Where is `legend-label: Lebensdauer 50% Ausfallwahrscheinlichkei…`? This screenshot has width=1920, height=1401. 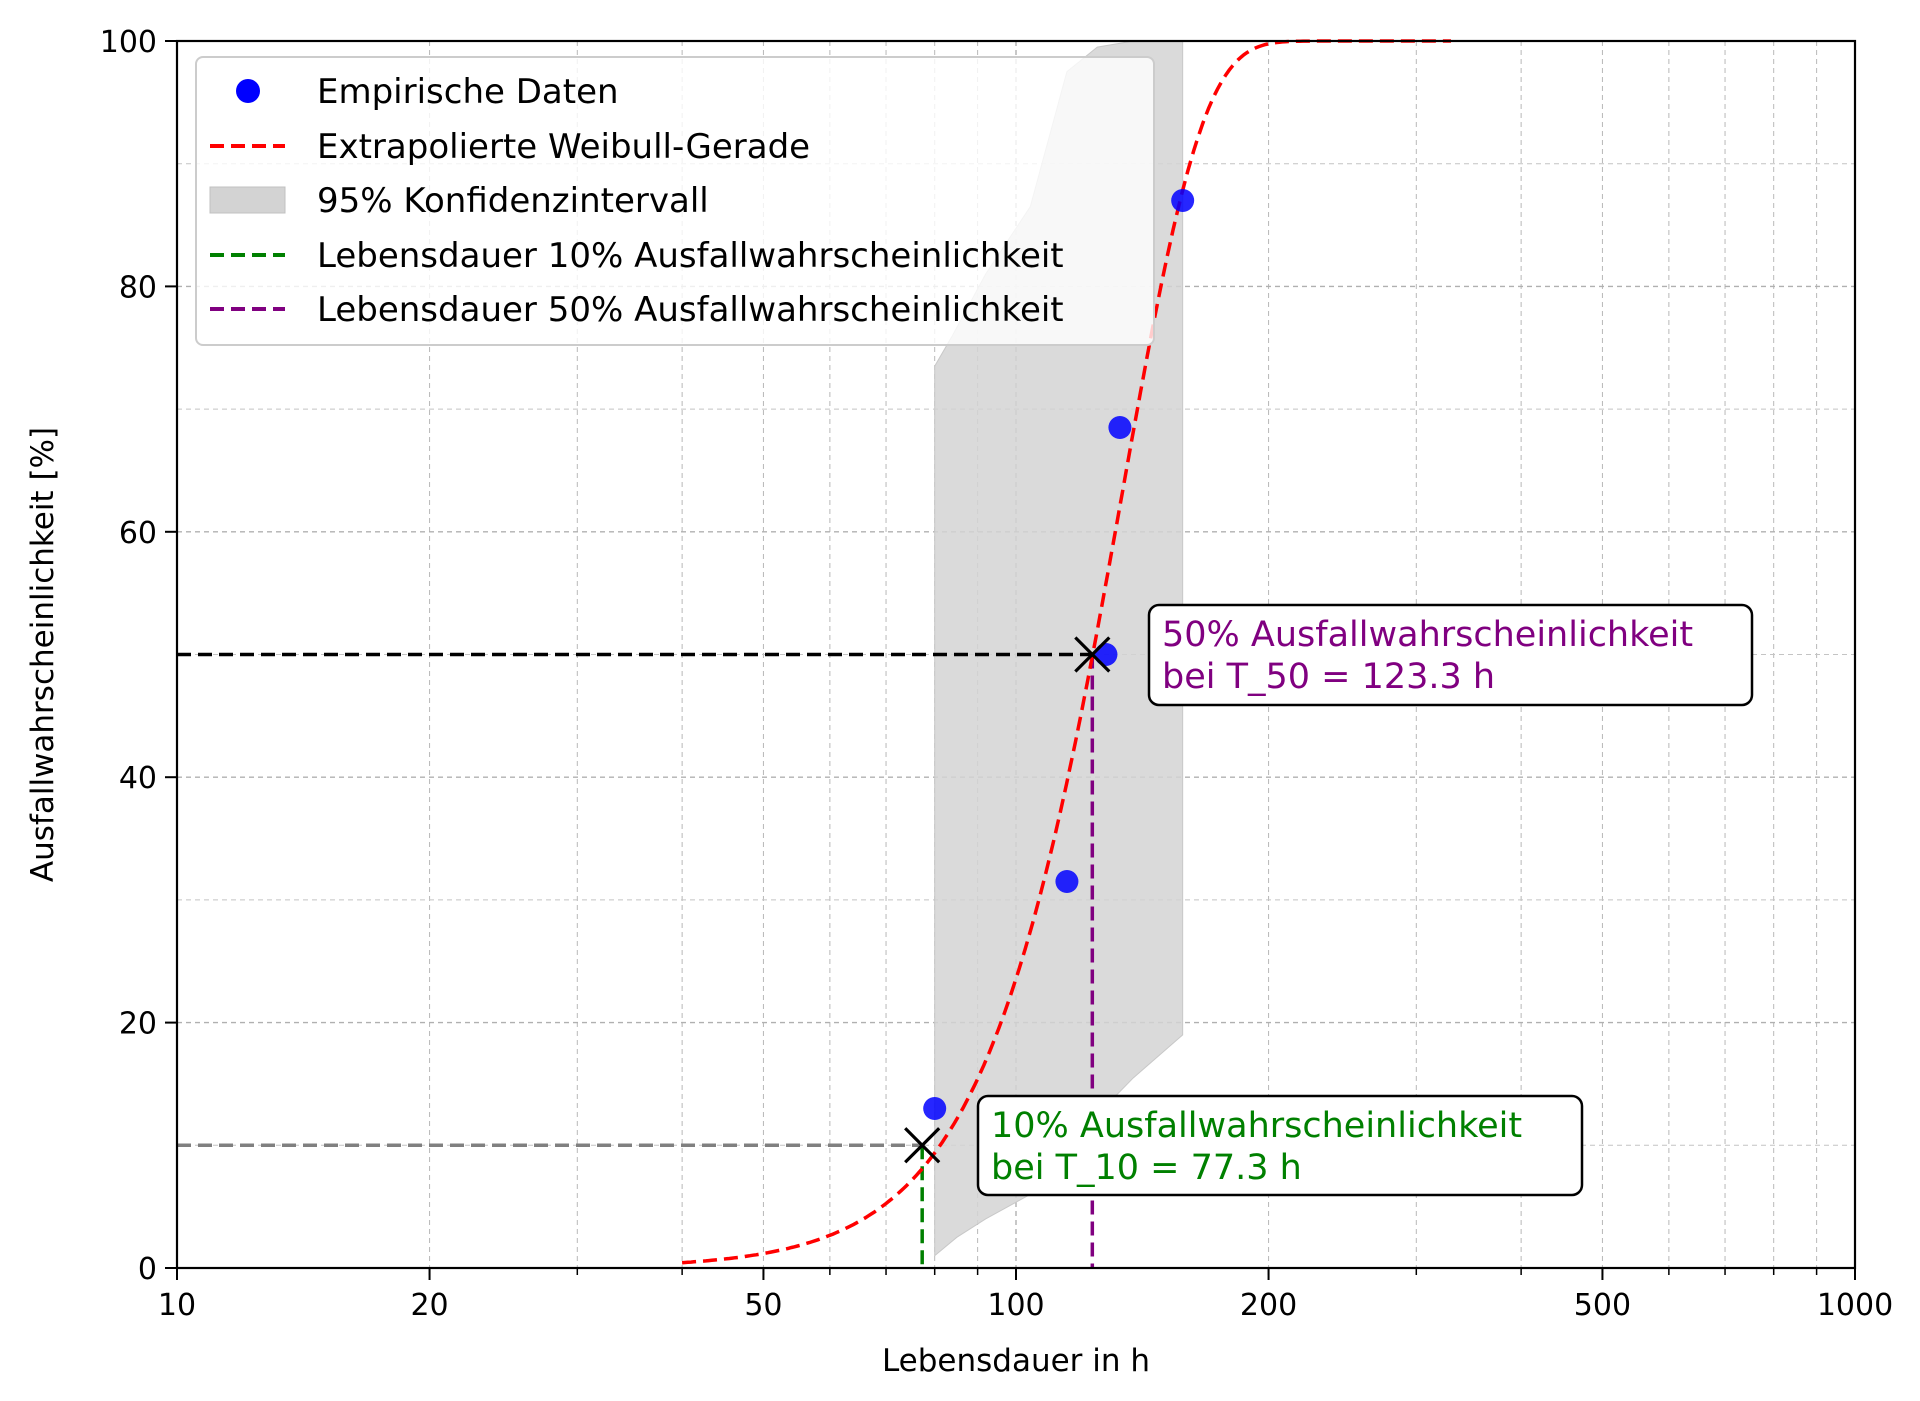
legend-label: Lebensdauer 50% Ausfallwahrscheinlichkei… is located at coordinates (690, 310).